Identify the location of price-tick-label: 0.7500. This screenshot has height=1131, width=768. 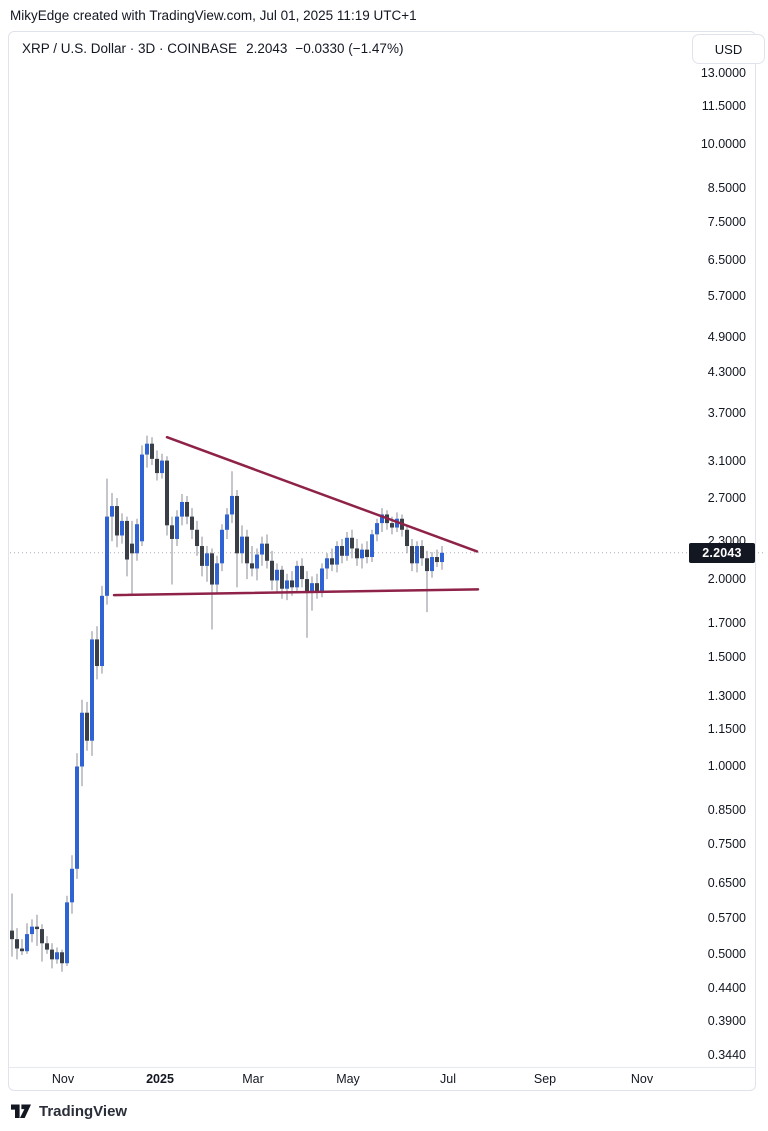
(726, 844).